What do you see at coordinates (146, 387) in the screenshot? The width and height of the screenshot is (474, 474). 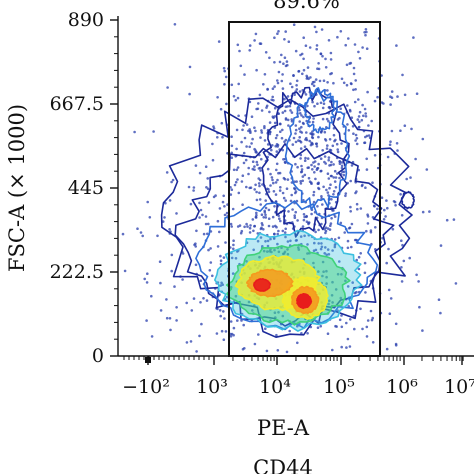 I see `x-tick-label: −10²` at bounding box center [146, 387].